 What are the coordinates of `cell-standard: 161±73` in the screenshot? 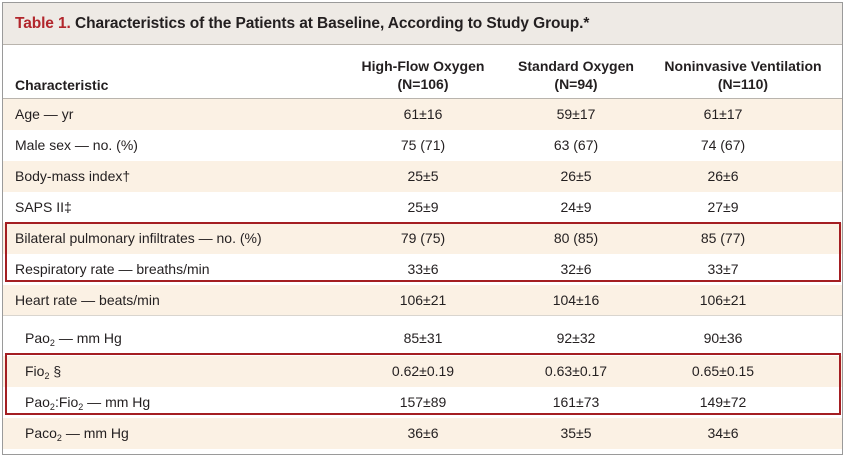 It's located at (576, 402).